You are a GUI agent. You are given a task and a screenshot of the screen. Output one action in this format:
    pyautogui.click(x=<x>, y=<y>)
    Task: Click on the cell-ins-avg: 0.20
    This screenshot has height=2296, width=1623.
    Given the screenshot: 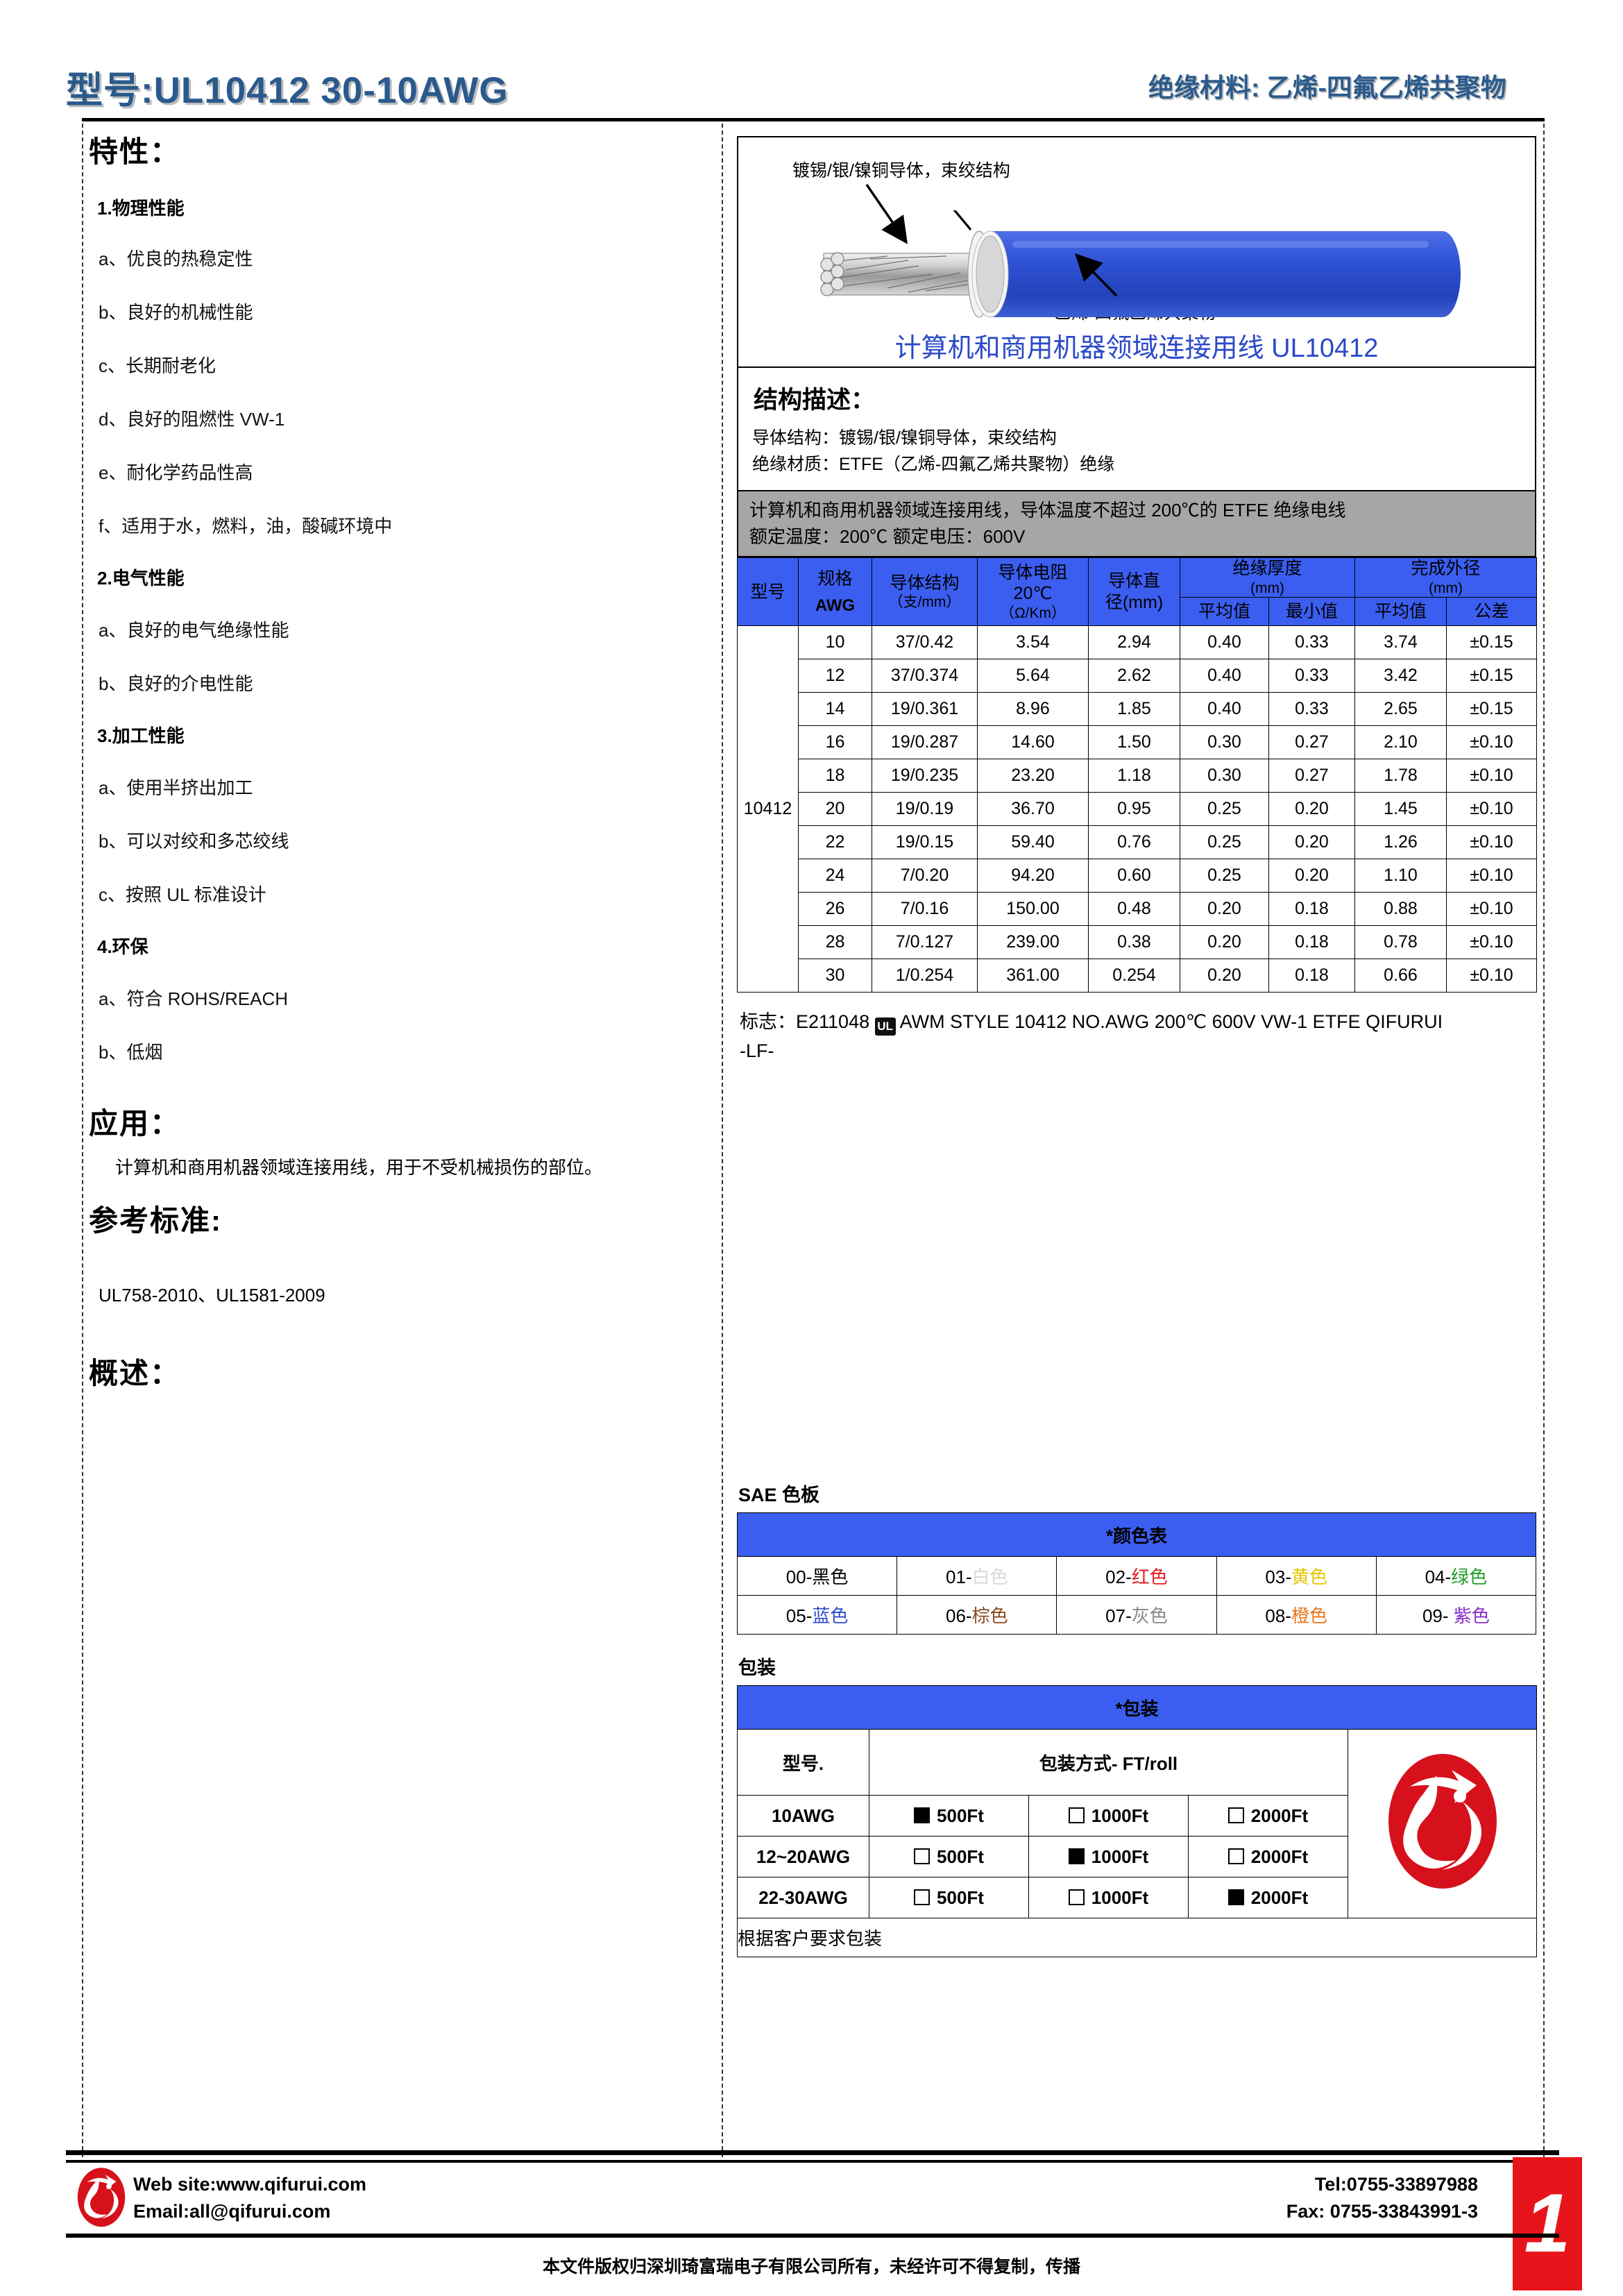 What is the action you would take?
    pyautogui.click(x=1224, y=976)
    